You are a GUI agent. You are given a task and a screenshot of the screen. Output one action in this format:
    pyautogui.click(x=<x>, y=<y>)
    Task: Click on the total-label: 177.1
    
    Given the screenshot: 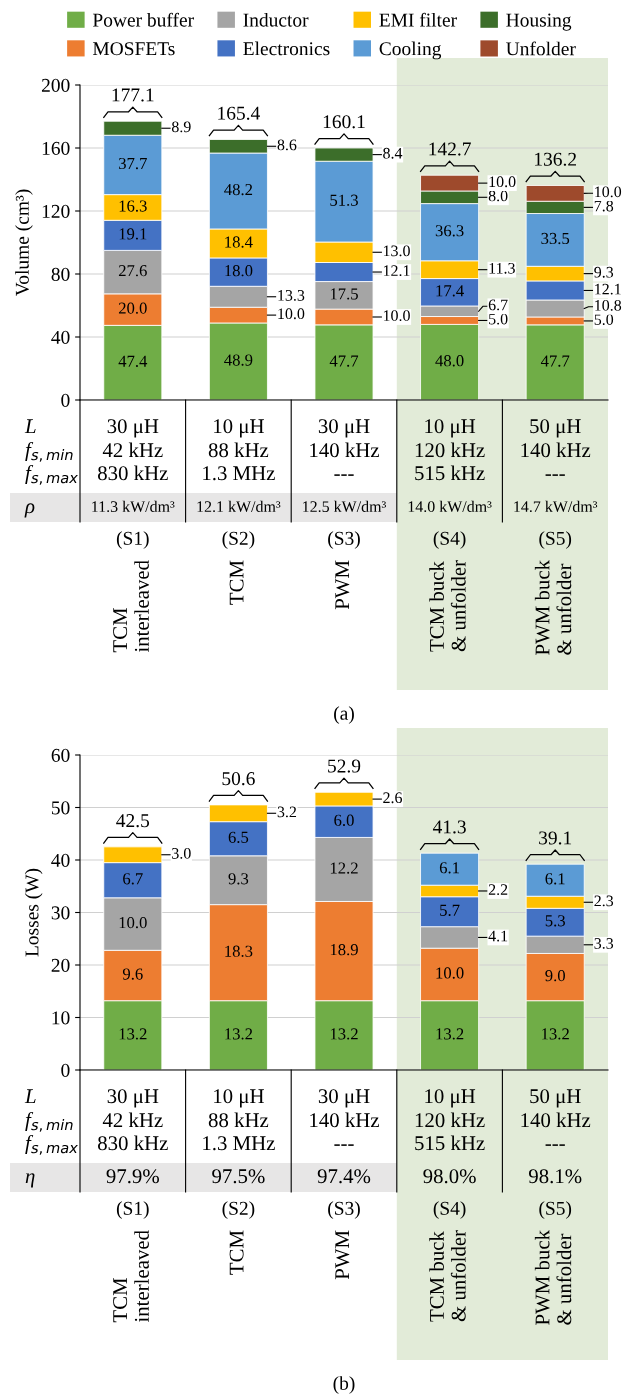 What is the action you would take?
    pyautogui.click(x=133, y=95)
    